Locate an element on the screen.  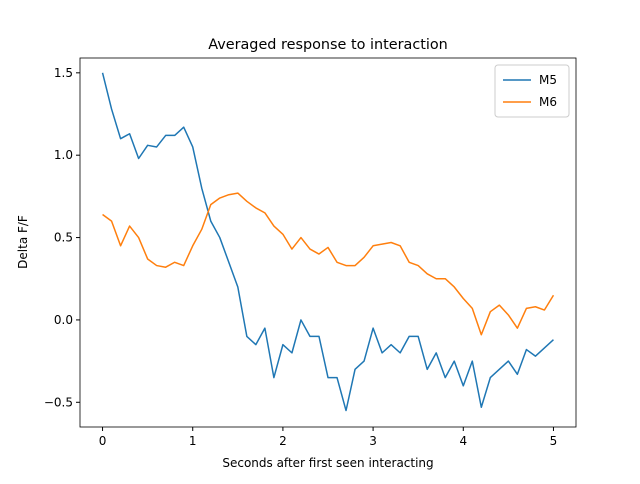
y-tick-label: −0.5 is located at coordinates (58, 402).